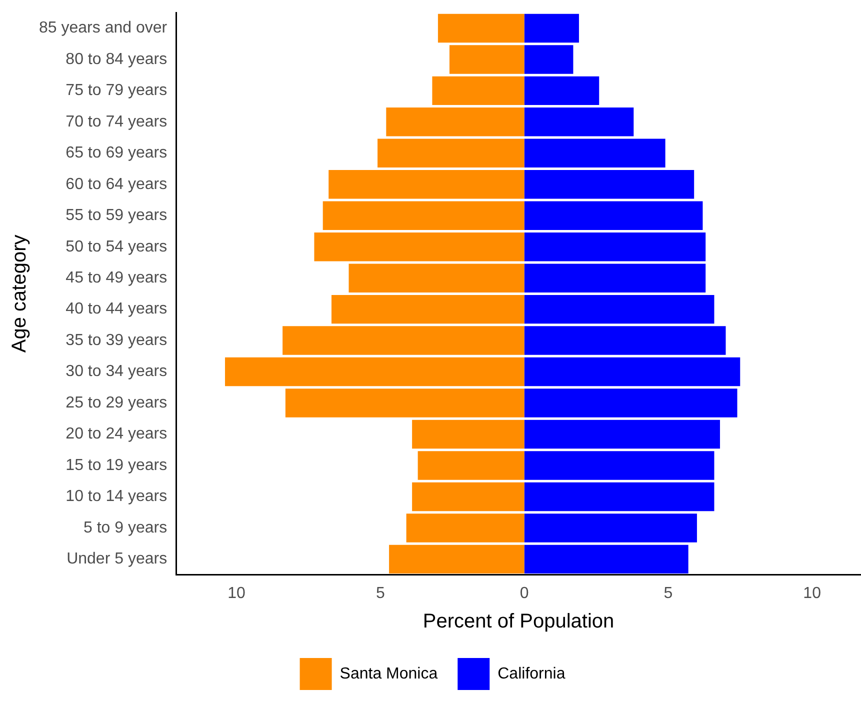 This screenshot has height=704, width=861. I want to click on y-tick-label: 15 to 19 years, so click(117, 465).